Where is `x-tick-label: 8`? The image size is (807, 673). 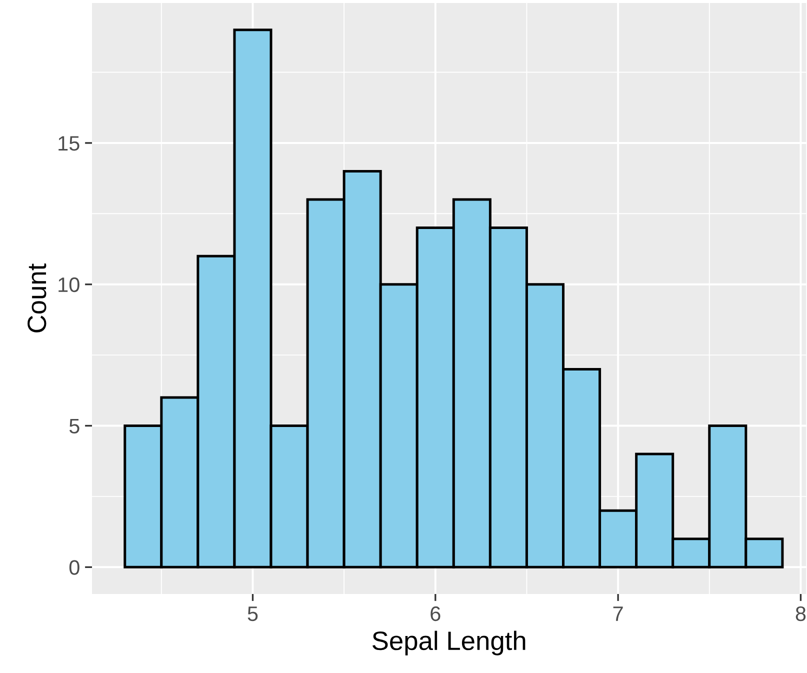
x-tick-label: 8 is located at coordinates (801, 614).